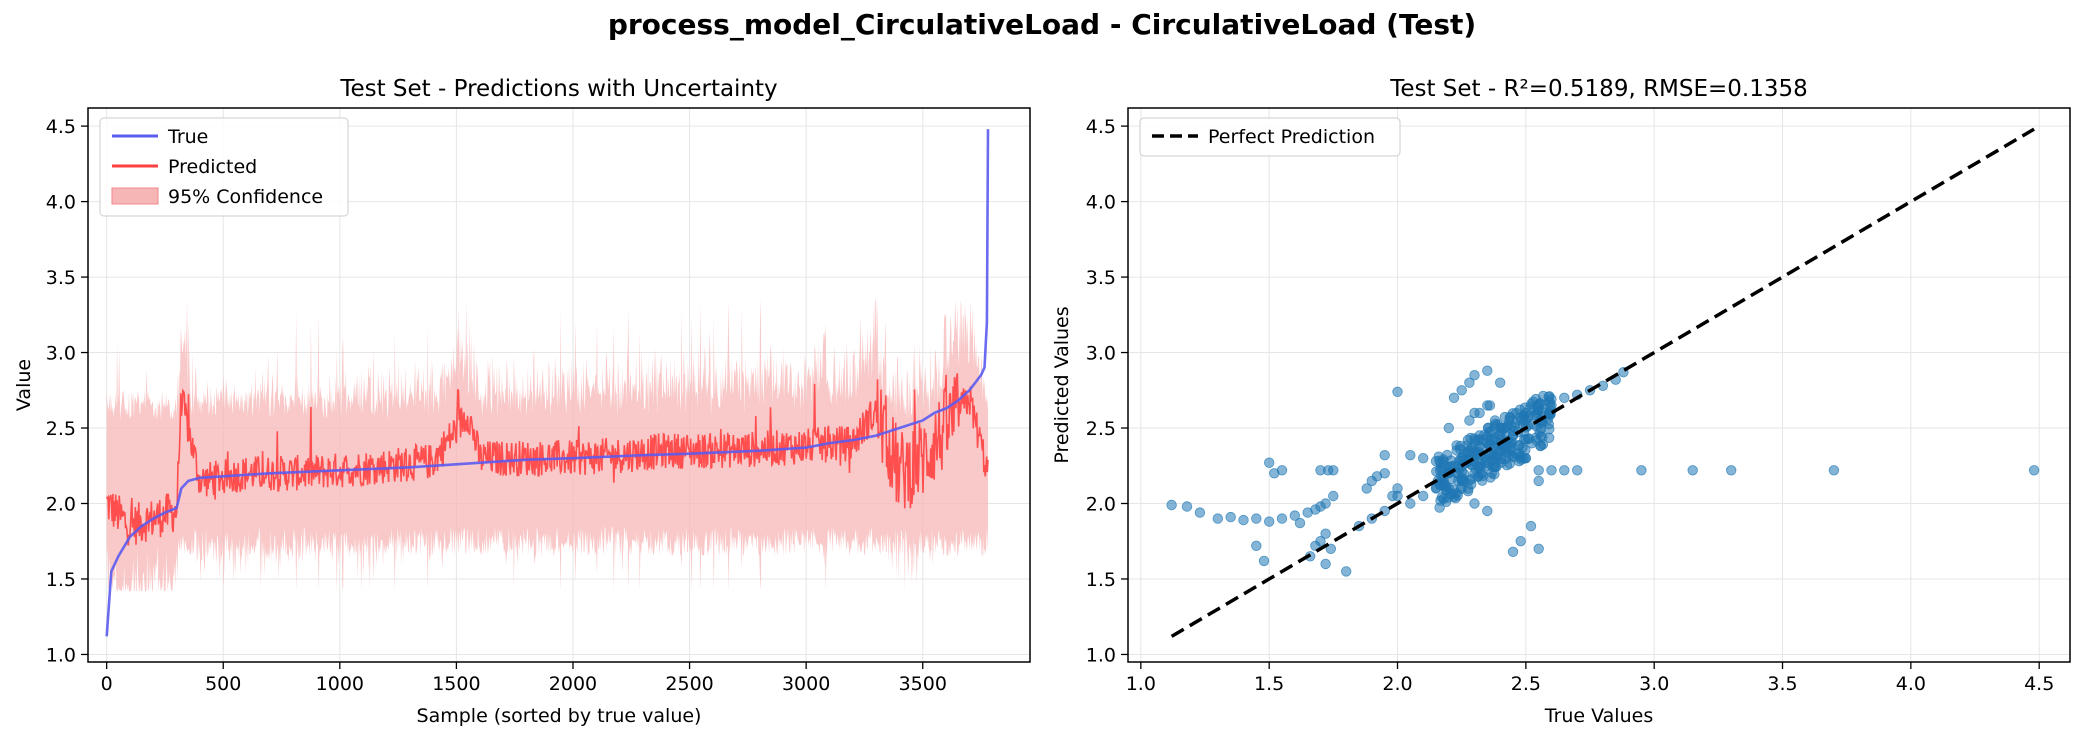 The height and width of the screenshot is (740, 2084). I want to click on right-x-tick-label: 1.0, so click(1141, 684).